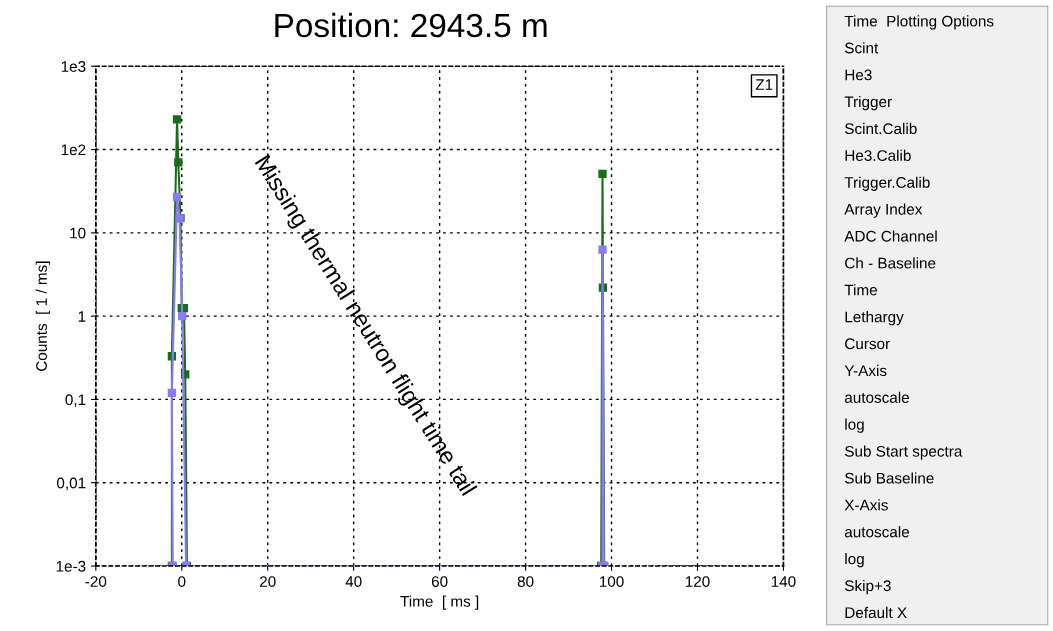 The height and width of the screenshot is (631, 1053). What do you see at coordinates (890, 263) in the screenshot?
I see `text: Ch - Baseline` at bounding box center [890, 263].